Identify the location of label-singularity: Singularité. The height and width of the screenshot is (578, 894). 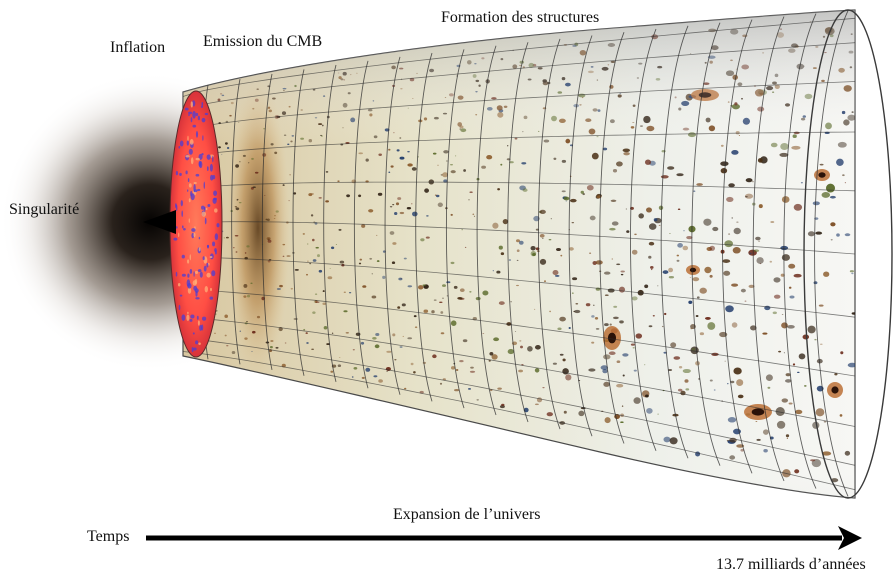
(44, 209).